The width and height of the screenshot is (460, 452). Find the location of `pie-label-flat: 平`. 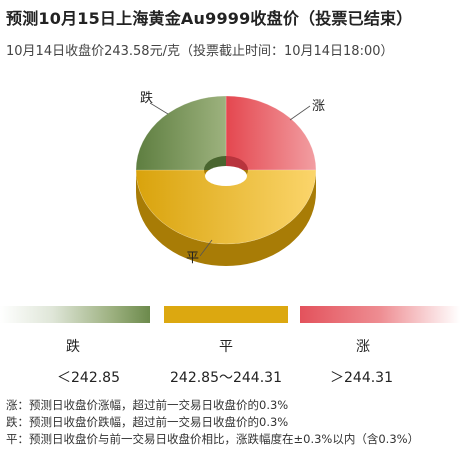

pie-label-flat: 平 is located at coordinates (192, 258).